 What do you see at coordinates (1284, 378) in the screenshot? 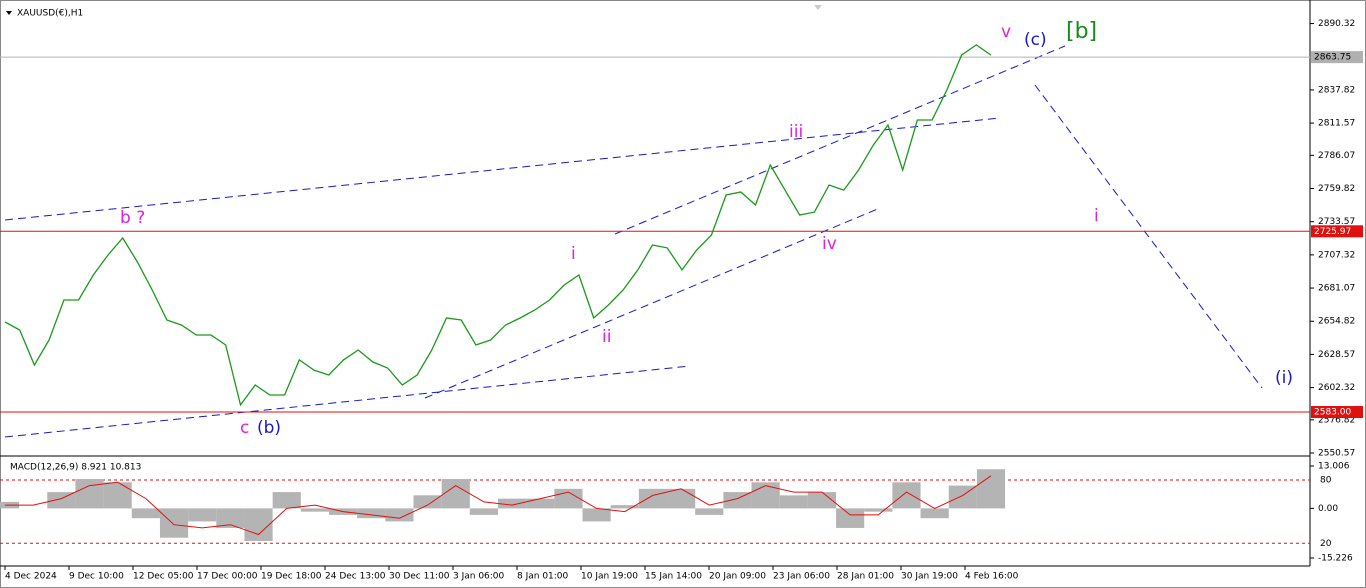
I see `wave-label: (i)` at bounding box center [1284, 378].